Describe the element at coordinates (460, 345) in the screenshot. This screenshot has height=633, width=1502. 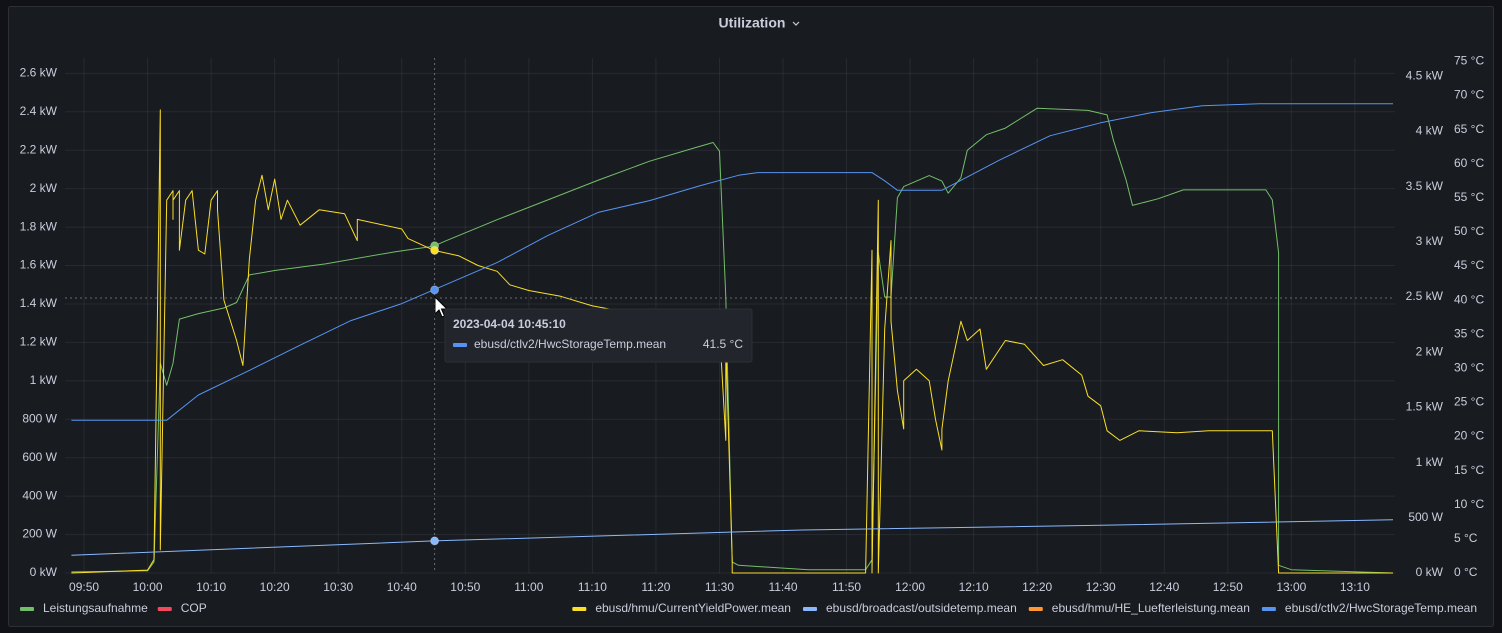
I see `tooltip-swatch` at that location.